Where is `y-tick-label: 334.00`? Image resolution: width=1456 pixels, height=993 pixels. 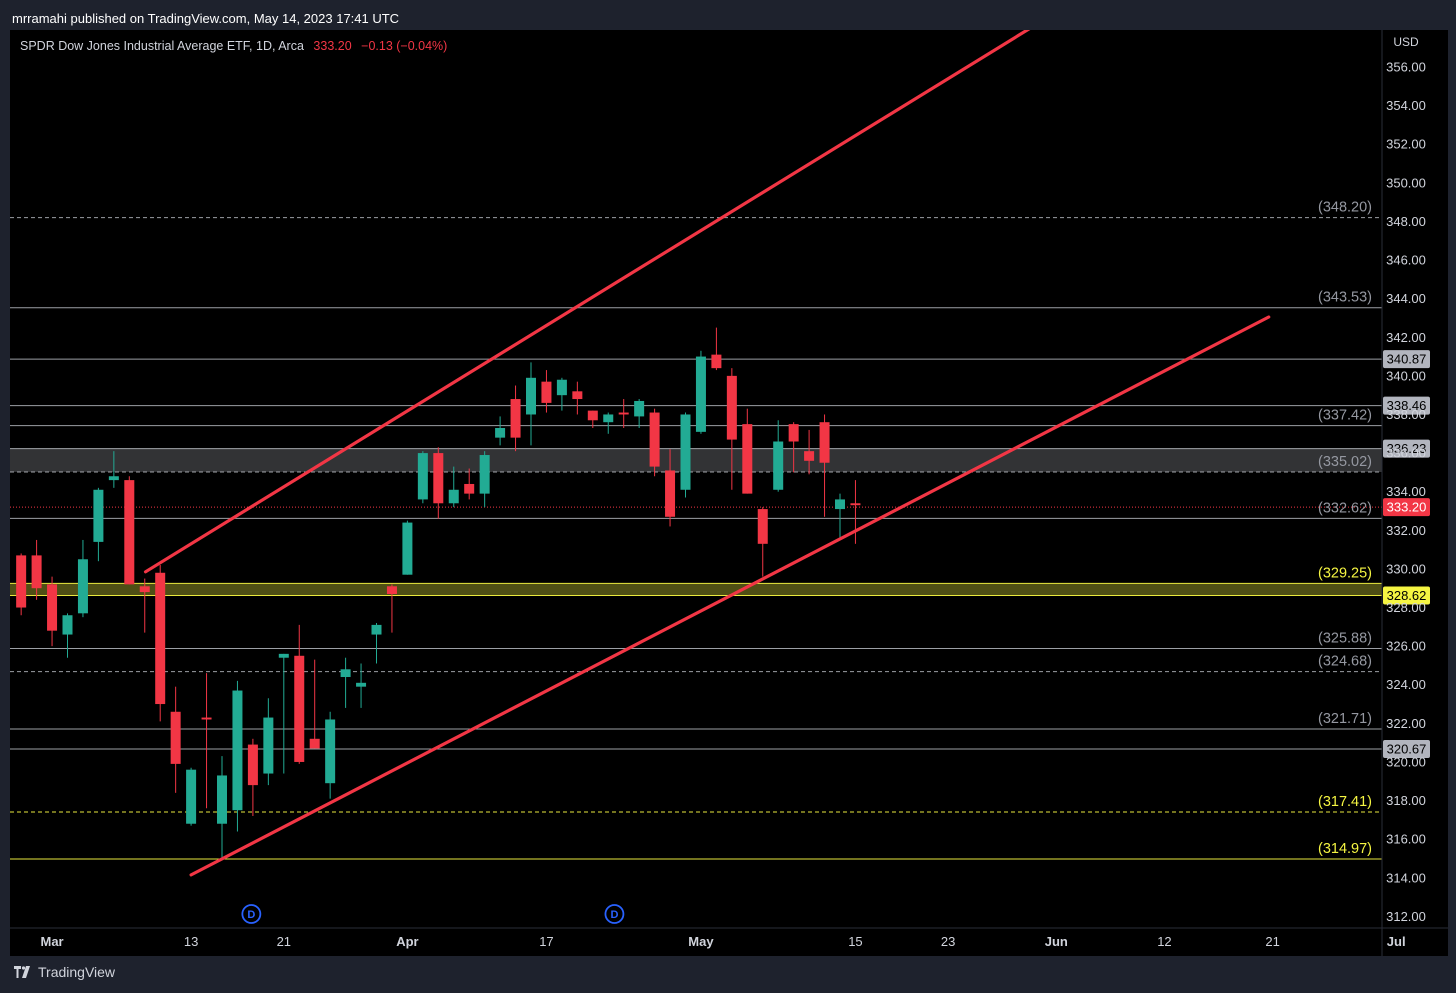
y-tick-label: 334.00 is located at coordinates (1406, 491).